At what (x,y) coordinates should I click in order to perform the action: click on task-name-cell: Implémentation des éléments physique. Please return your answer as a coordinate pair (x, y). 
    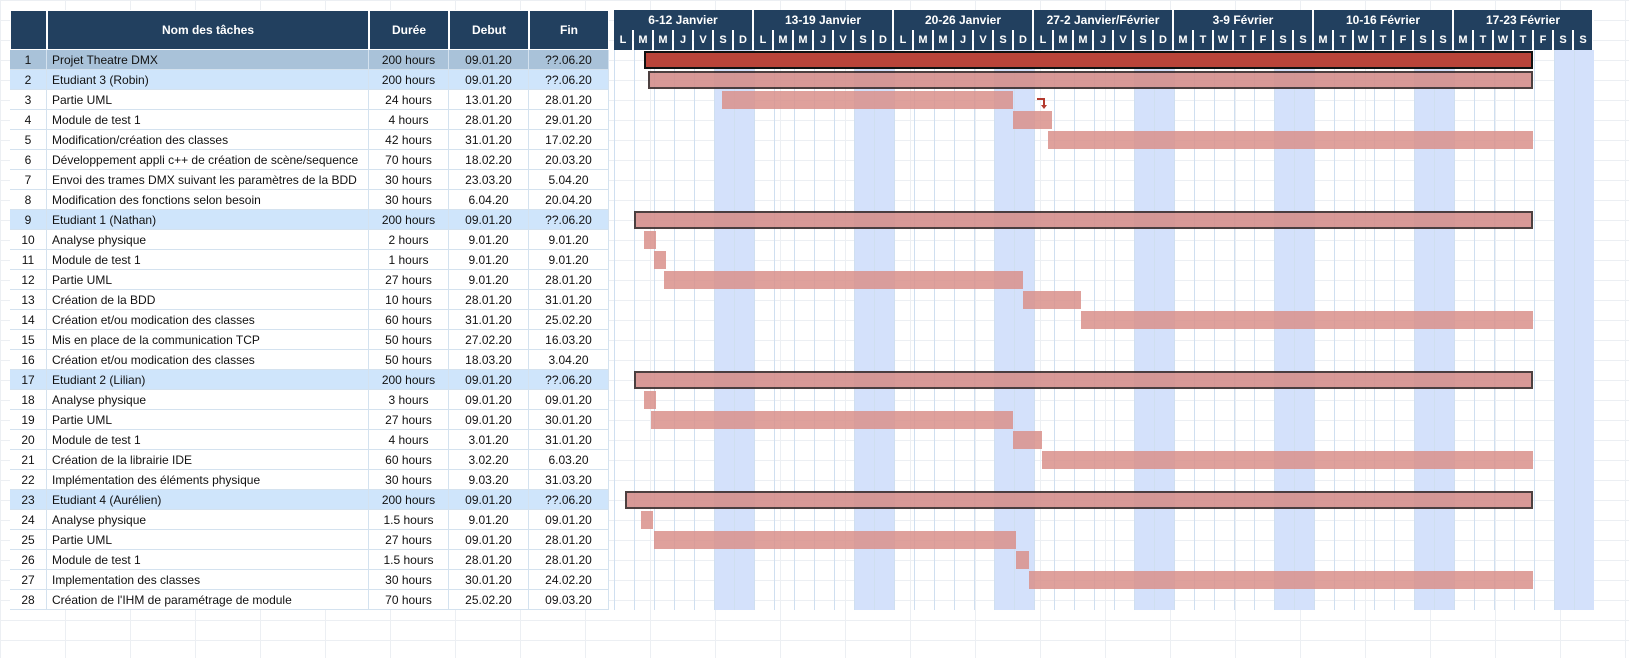
    Looking at the image, I should click on (208, 480).